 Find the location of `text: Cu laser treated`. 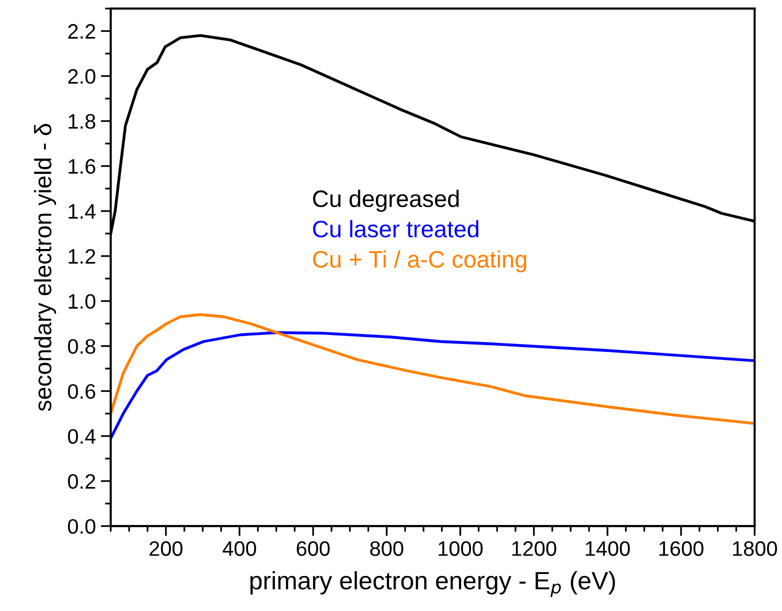

text: Cu laser treated is located at coordinates (395, 229).